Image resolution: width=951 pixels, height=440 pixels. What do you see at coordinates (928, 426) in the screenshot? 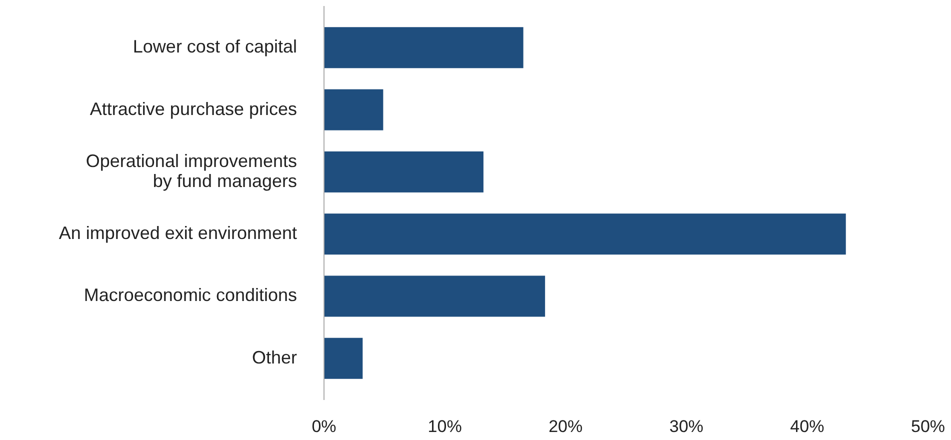
I see `x-tick-label: 50%` at bounding box center [928, 426].